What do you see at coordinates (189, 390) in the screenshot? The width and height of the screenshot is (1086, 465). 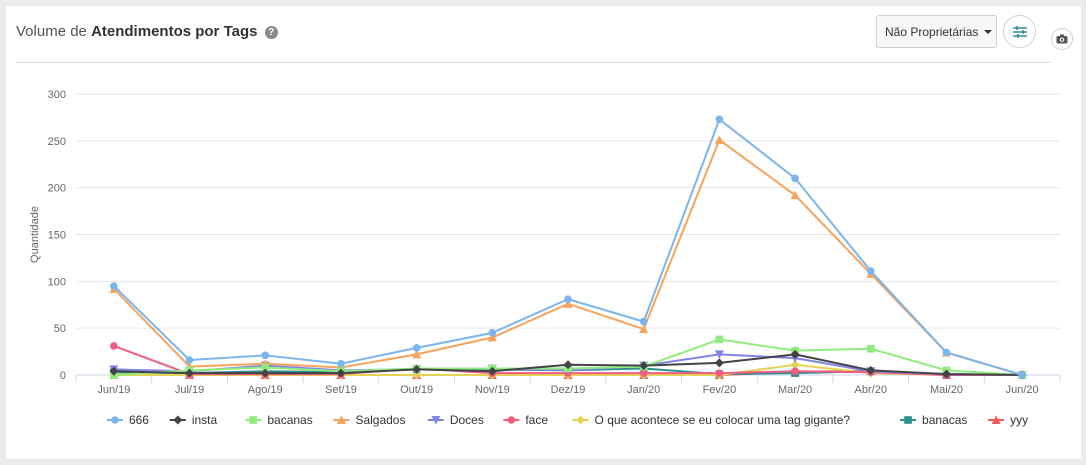 I see `x-tick-label: Jul/19` at bounding box center [189, 390].